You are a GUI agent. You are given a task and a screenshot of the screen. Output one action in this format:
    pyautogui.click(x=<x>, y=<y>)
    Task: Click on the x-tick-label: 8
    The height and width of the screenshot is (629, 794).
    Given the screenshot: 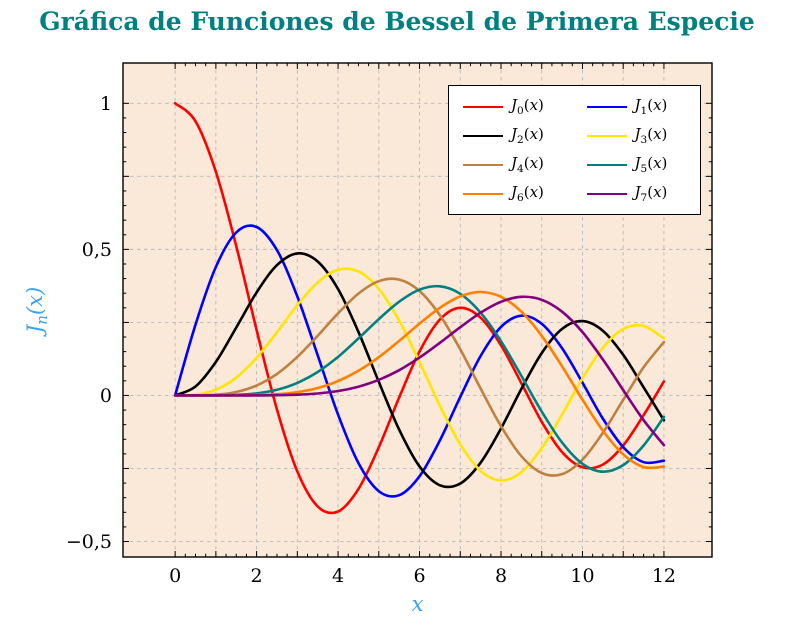 What is the action you would take?
    pyautogui.click(x=501, y=576)
    